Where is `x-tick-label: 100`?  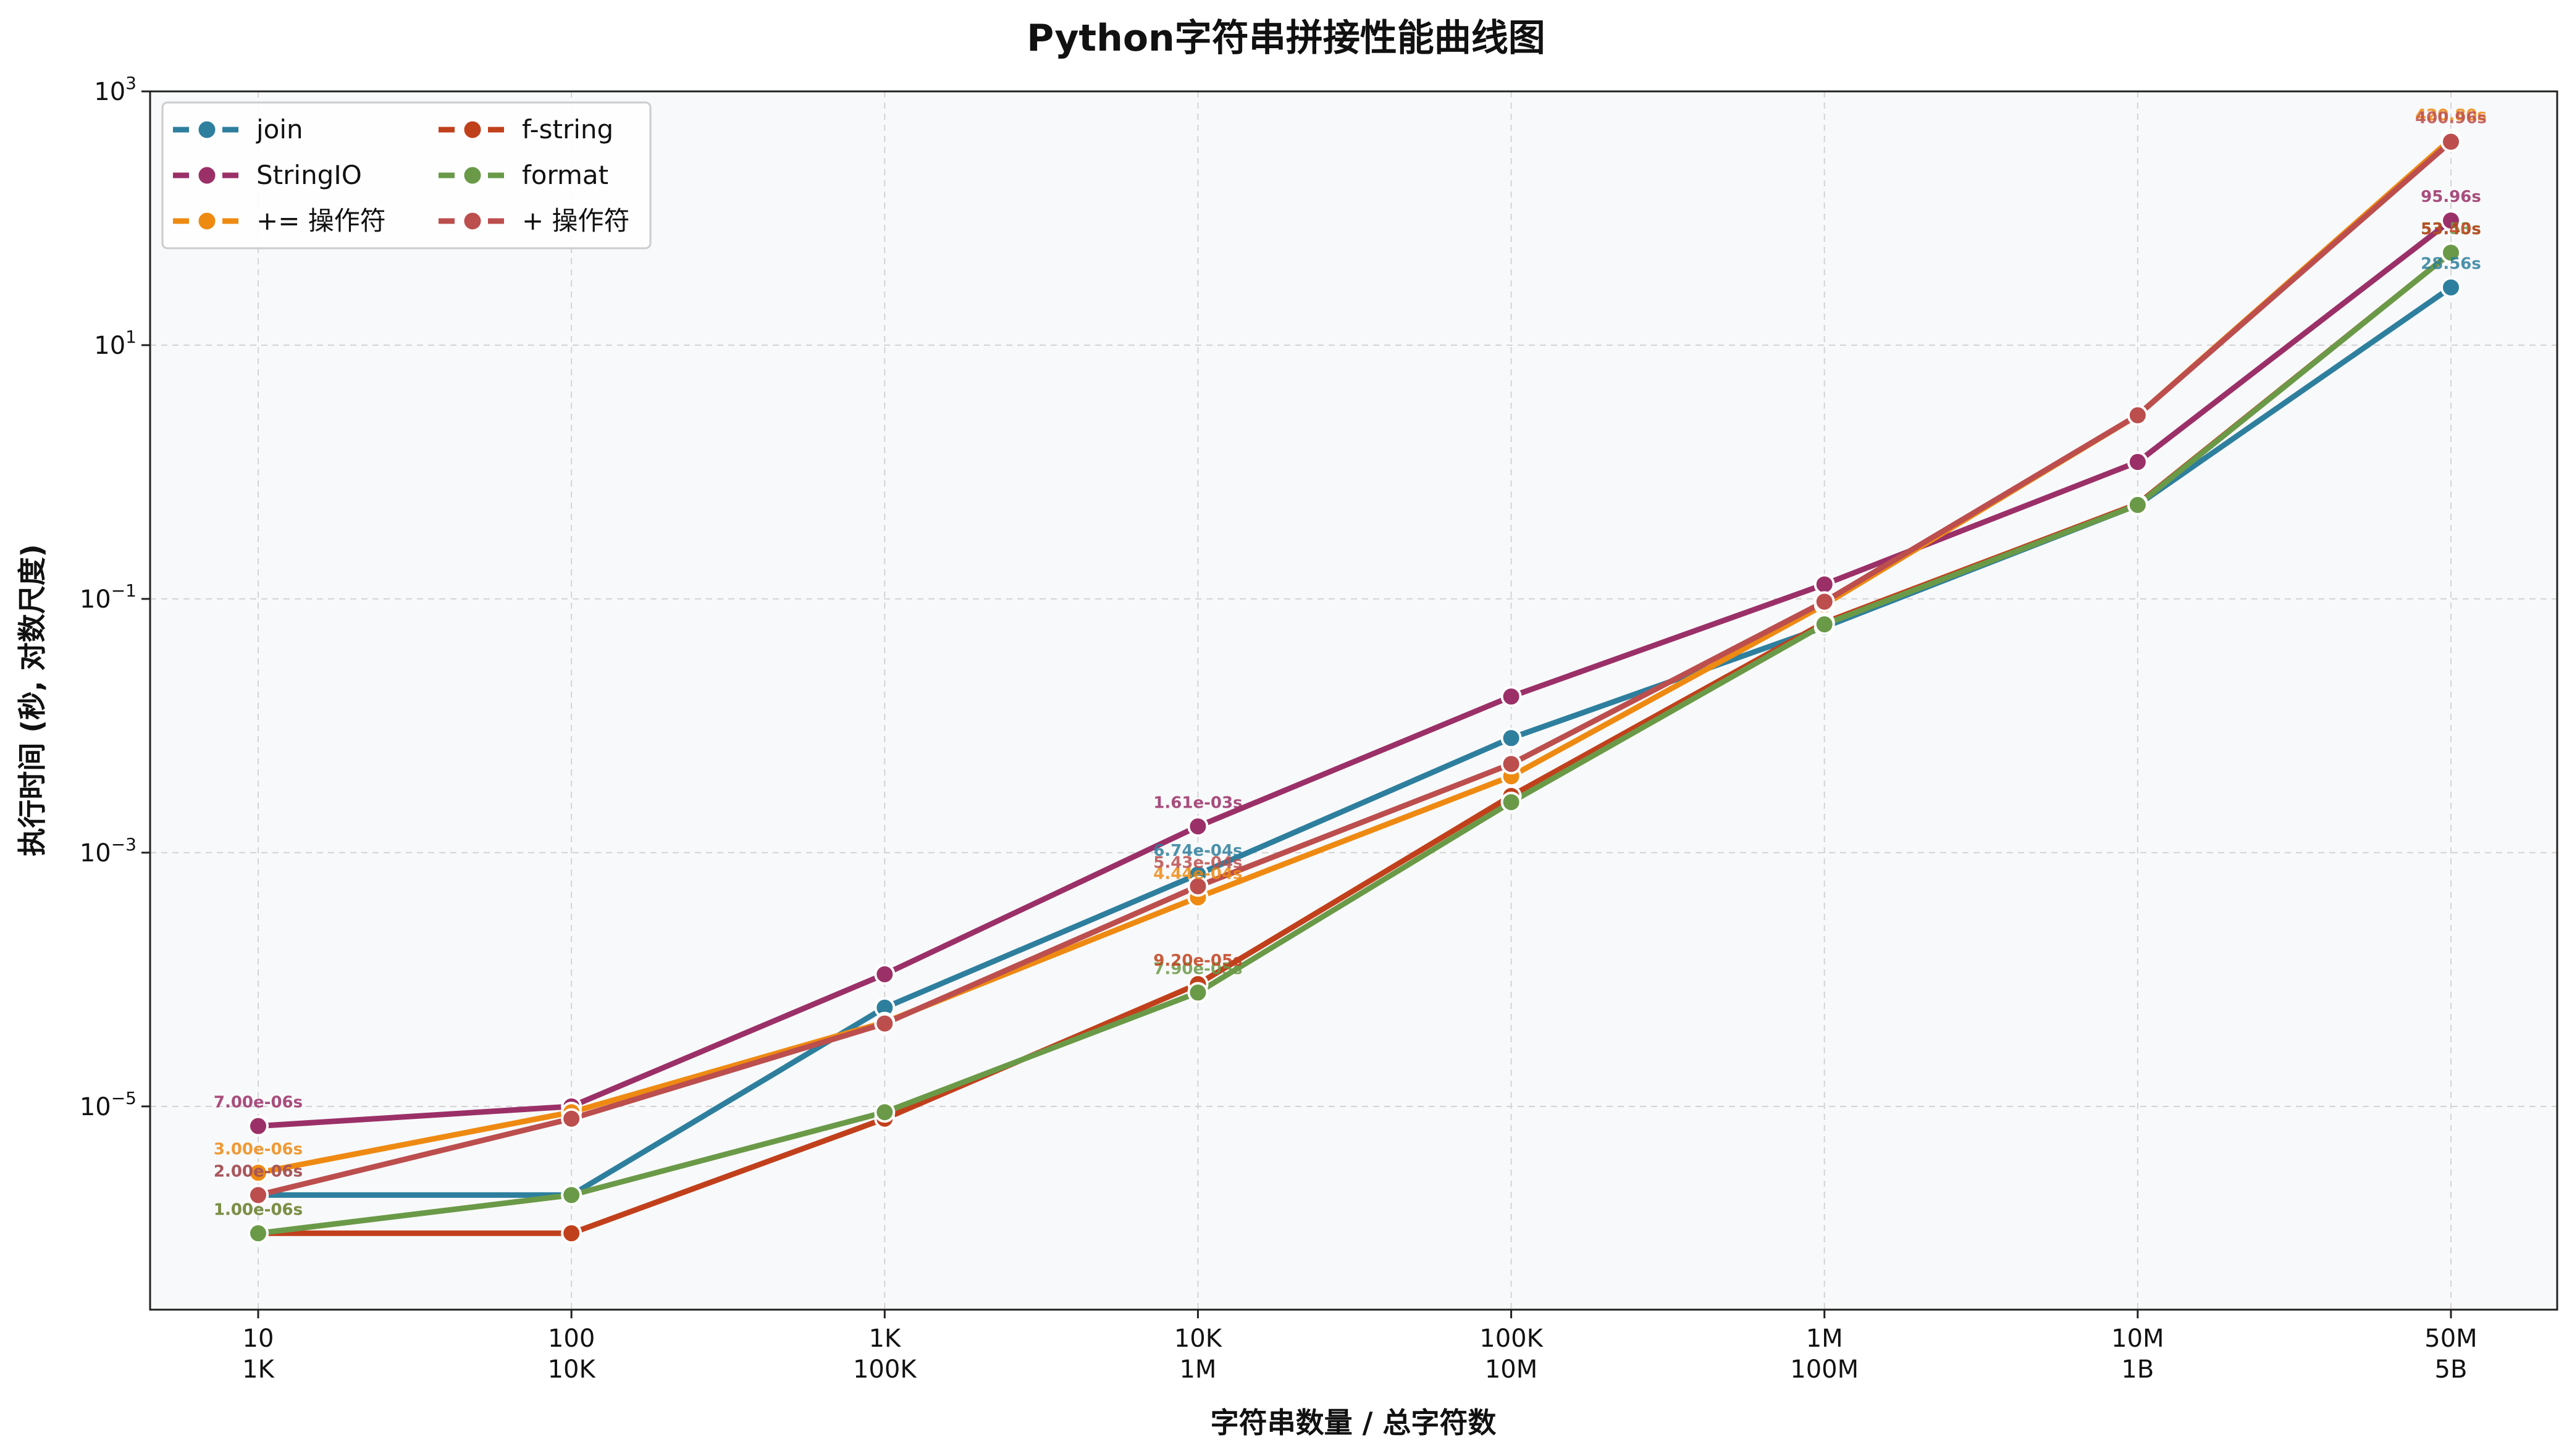
x-tick-label: 100 is located at coordinates (571, 1338).